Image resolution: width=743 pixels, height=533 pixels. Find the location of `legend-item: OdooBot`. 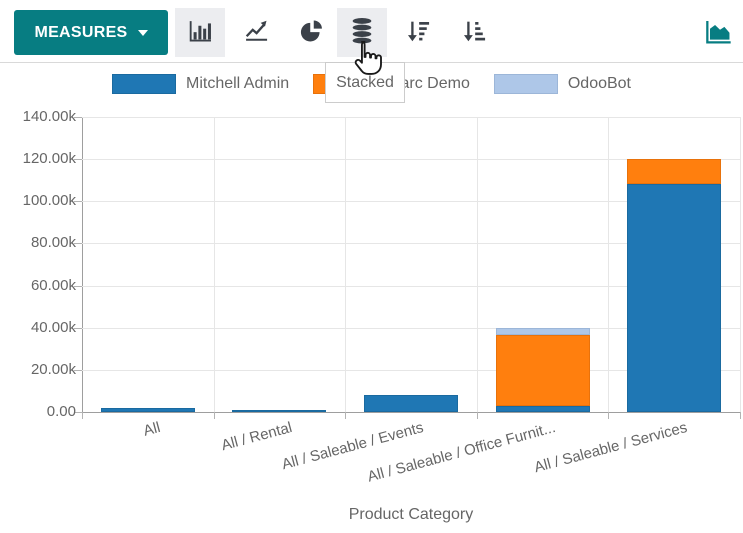

legend-item: OdooBot is located at coordinates (562, 84).